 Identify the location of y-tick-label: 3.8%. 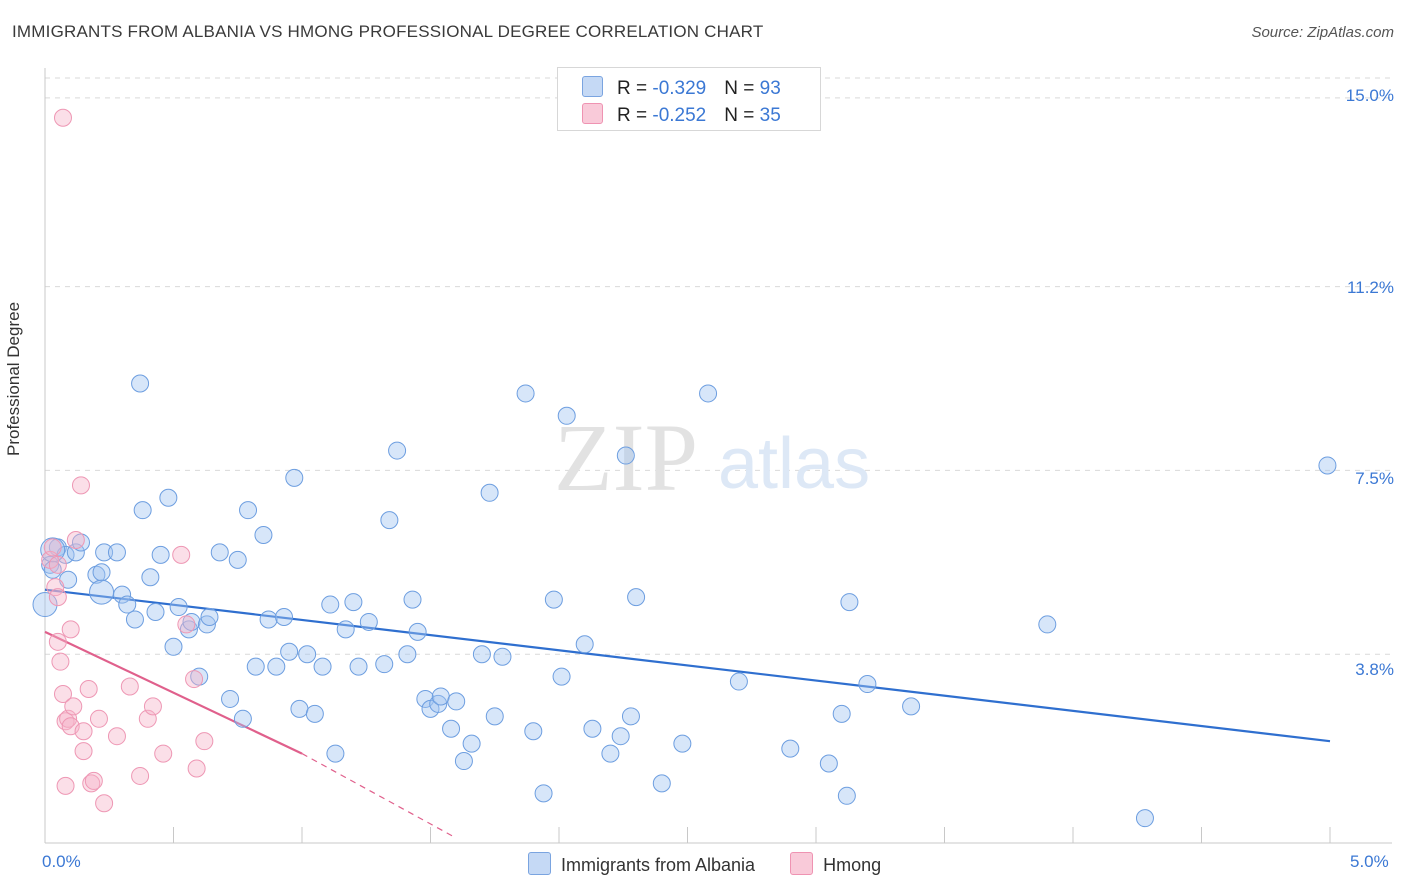
(1374, 669).